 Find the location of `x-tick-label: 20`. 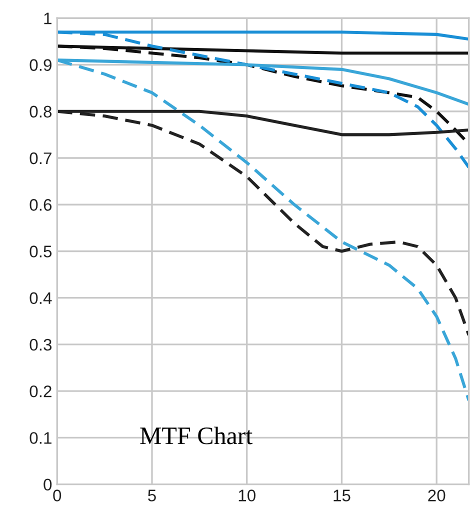

x-tick-label: 20 is located at coordinates (437, 496).